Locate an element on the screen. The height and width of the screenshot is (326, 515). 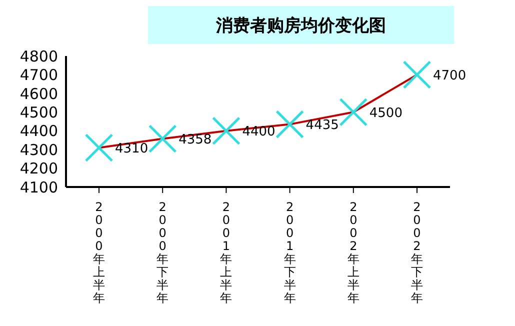
x-tick-label: 2001年下半年 is located at coordinates (290, 252).